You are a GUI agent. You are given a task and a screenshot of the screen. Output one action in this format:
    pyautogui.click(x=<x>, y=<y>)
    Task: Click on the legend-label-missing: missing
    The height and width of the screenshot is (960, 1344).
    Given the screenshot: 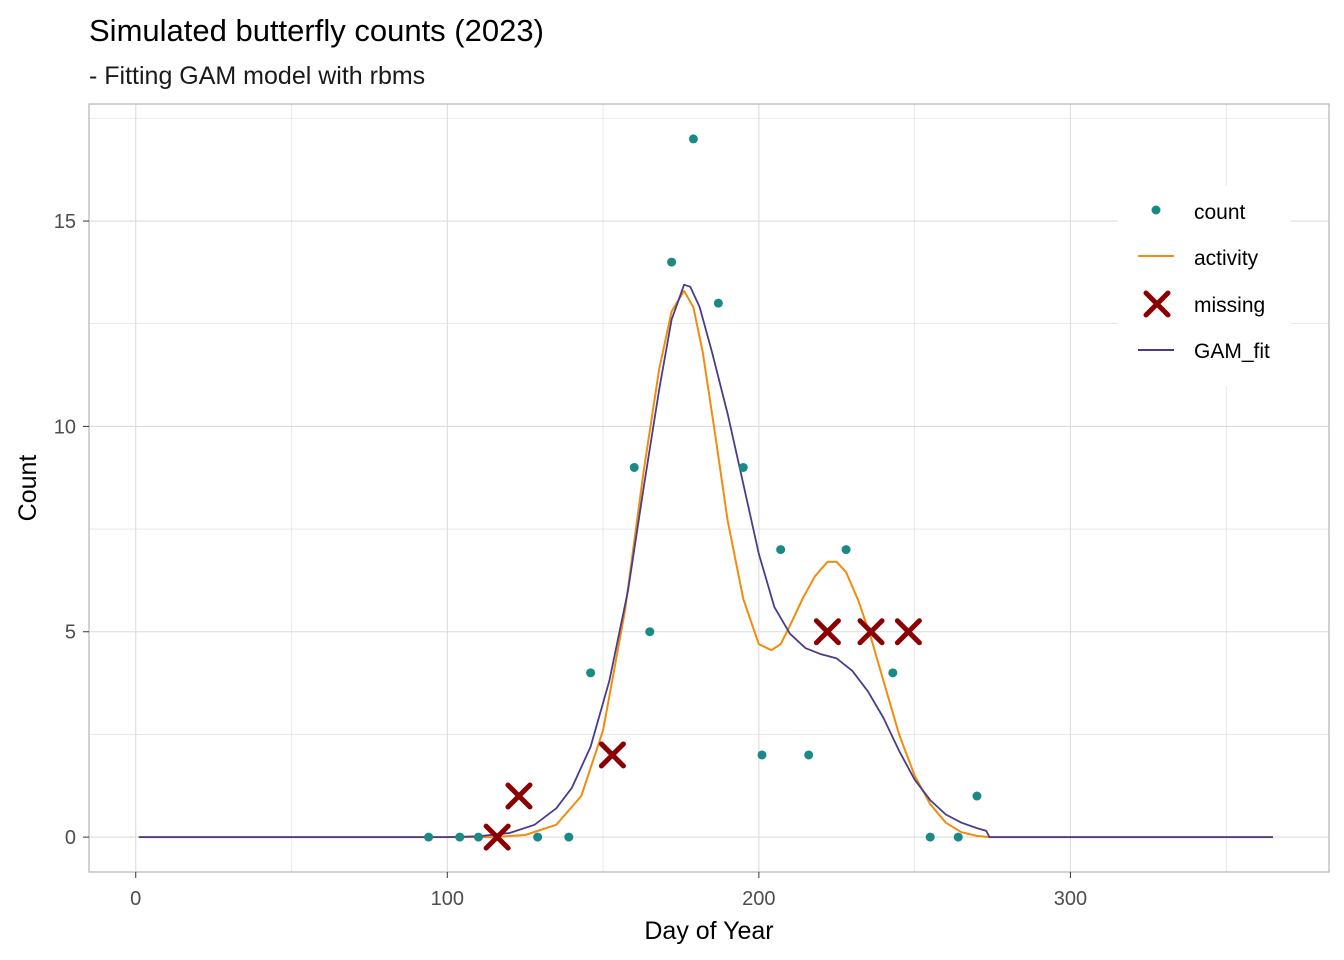 What is the action you would take?
    pyautogui.click(x=1229, y=305)
    